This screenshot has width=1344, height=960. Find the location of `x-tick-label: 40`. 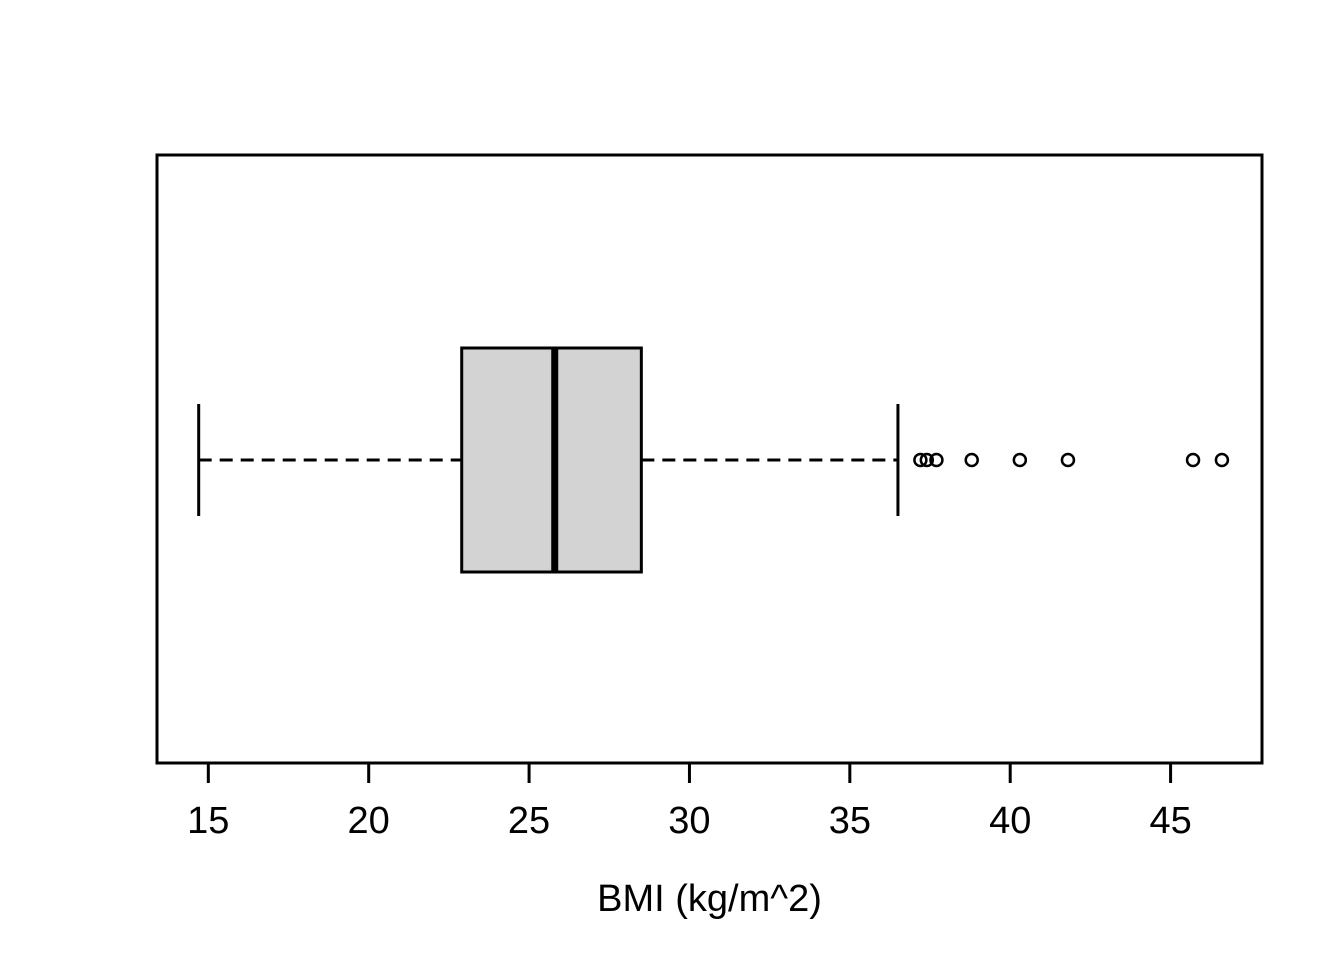

x-tick-label: 40 is located at coordinates (1010, 821).